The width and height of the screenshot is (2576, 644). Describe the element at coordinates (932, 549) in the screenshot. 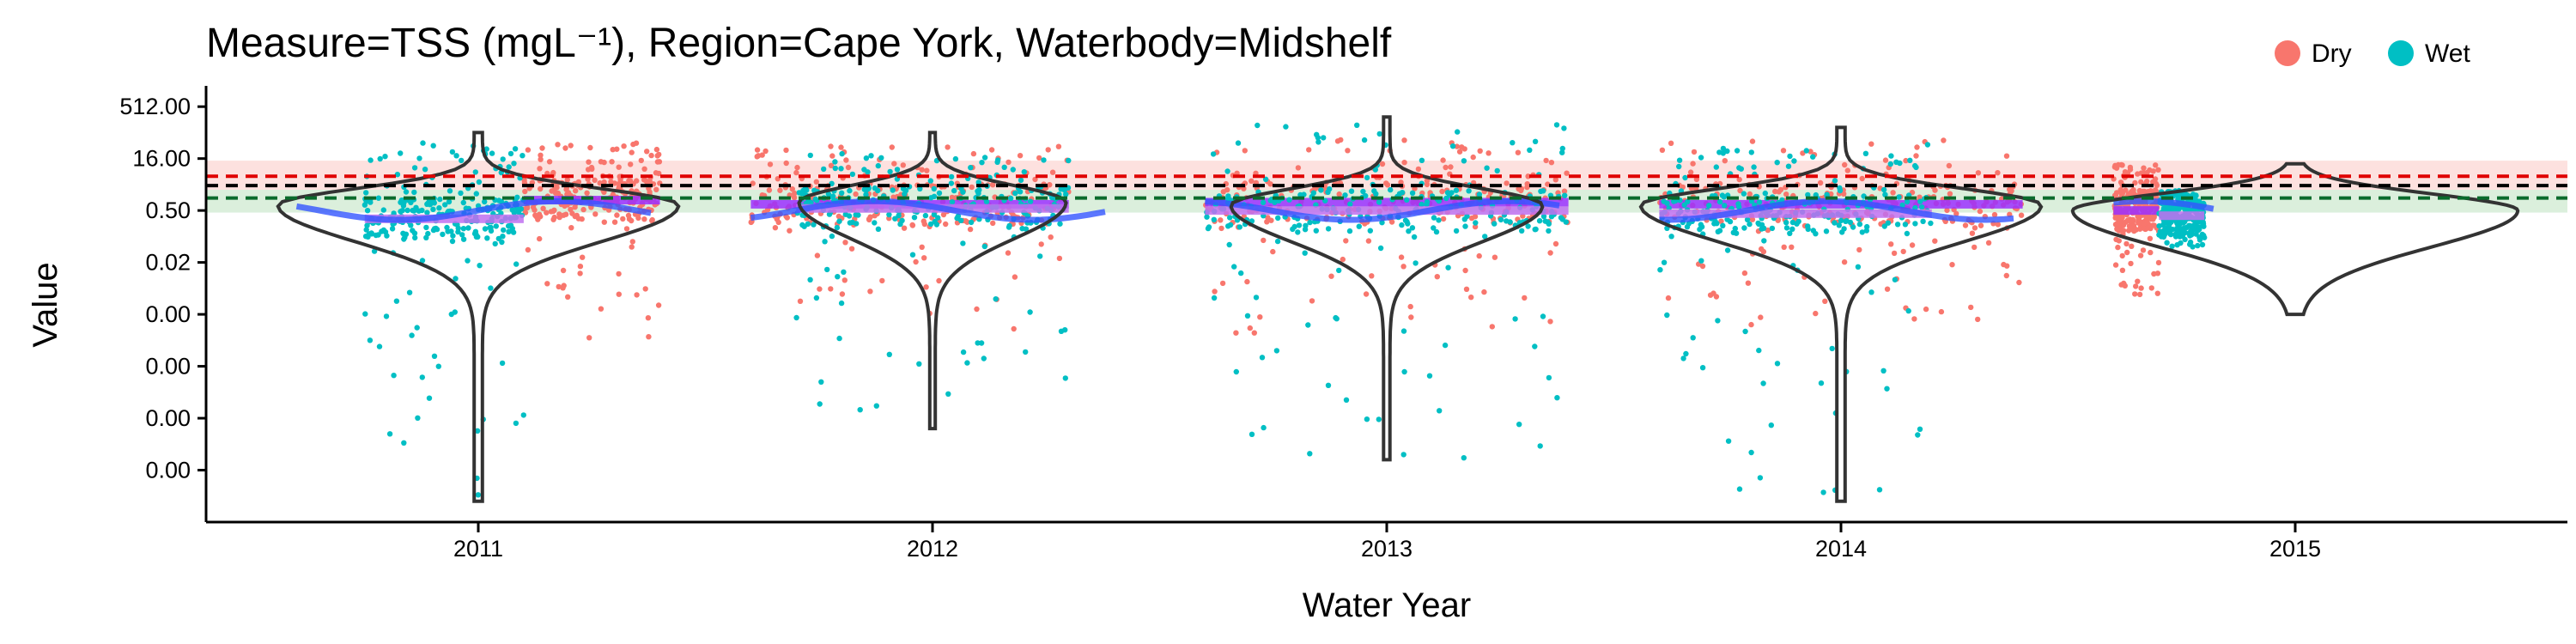

I see `x-tick-label: 2012` at that location.